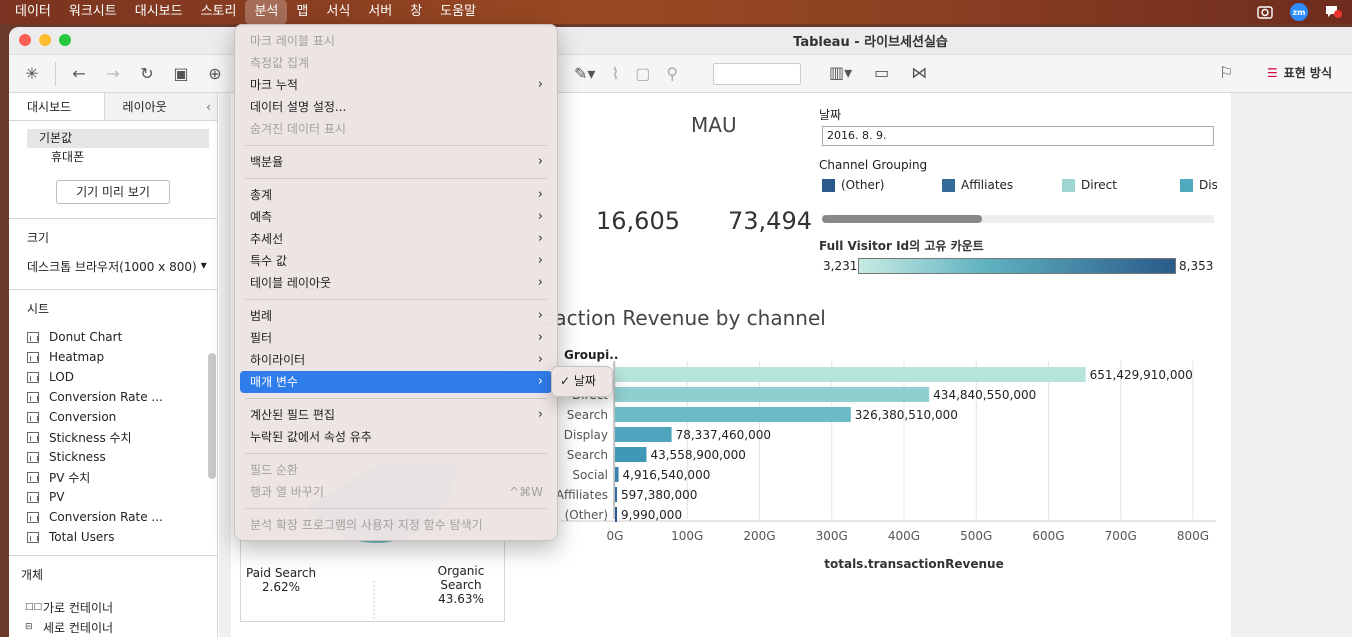 The height and width of the screenshot is (637, 1352). What do you see at coordinates (396, 162) in the screenshot?
I see `menu-item-6: 백분율 ›` at bounding box center [396, 162].